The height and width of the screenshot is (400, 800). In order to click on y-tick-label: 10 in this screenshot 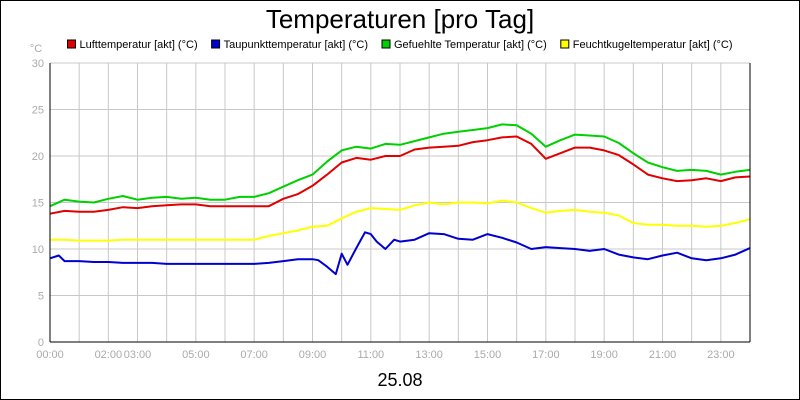, I will do `click(38, 250)`.